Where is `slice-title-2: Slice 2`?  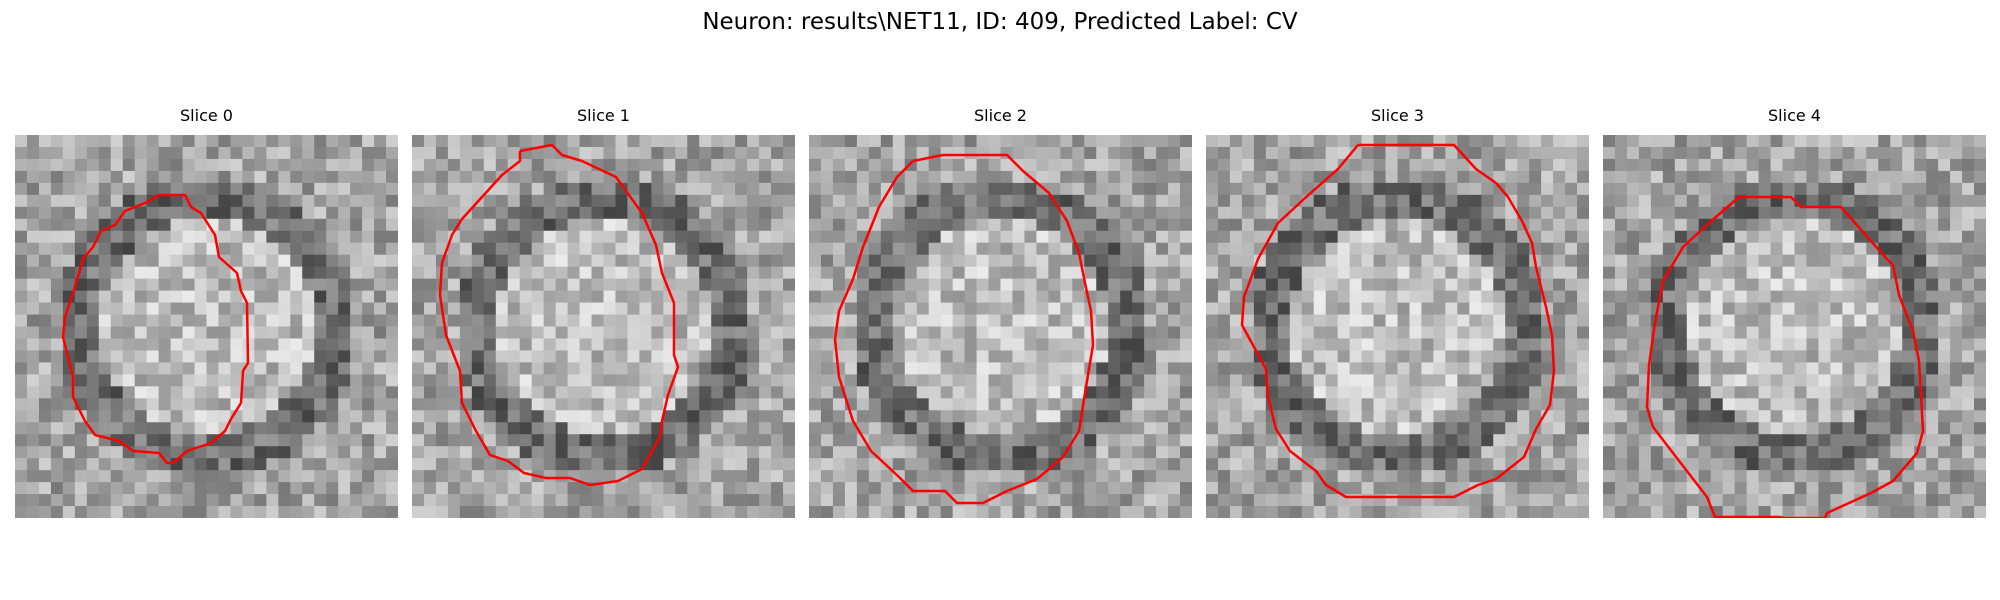 slice-title-2: Slice 2 is located at coordinates (1000, 115).